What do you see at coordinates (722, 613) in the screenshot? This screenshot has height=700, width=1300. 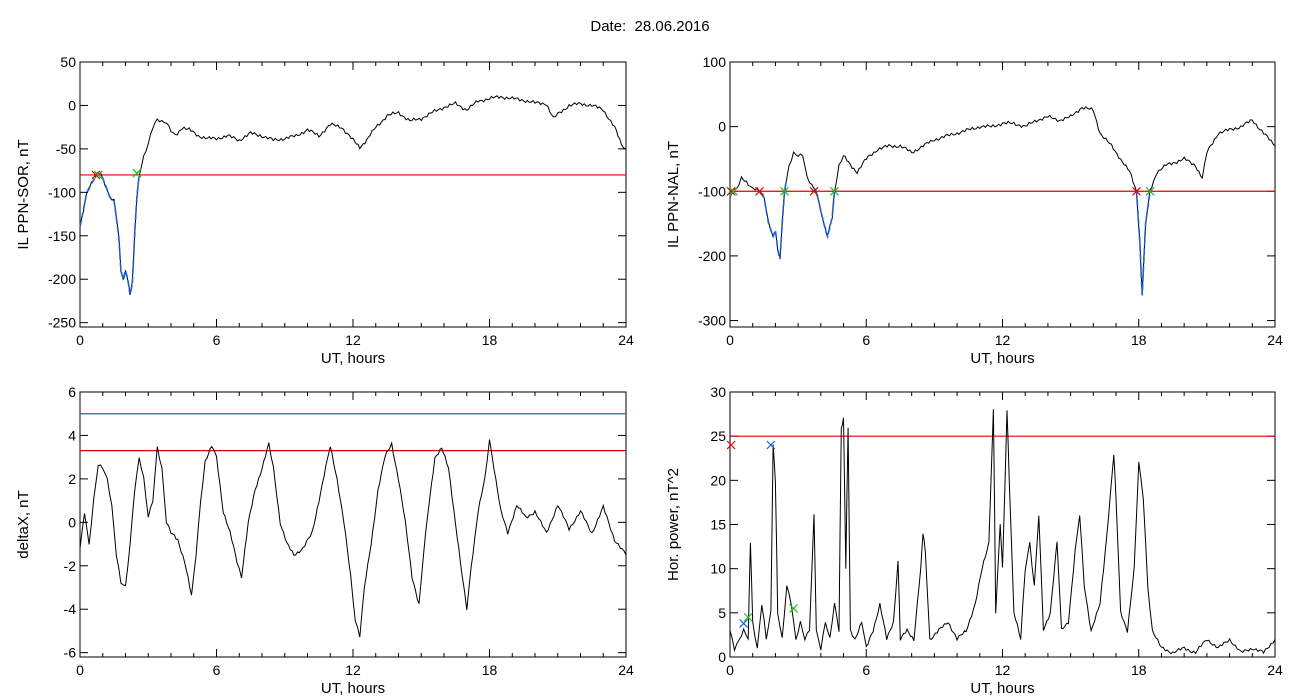 I see `y-tick-label: 5` at bounding box center [722, 613].